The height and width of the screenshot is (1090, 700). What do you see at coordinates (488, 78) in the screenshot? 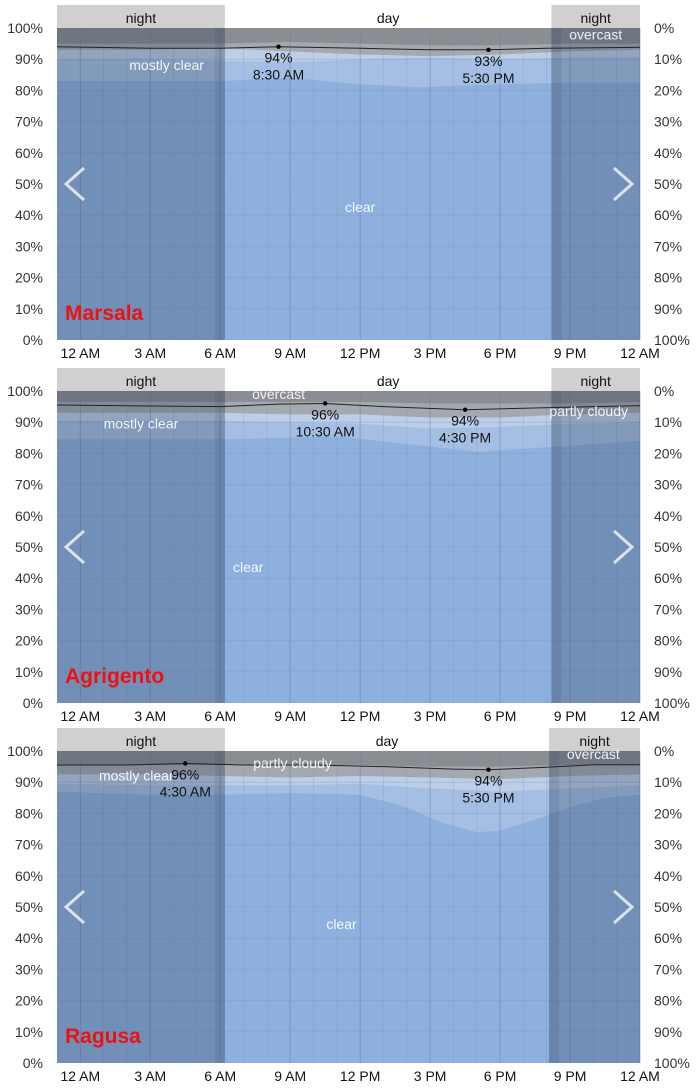
I see `annotation-time: 5:30 PM` at bounding box center [488, 78].